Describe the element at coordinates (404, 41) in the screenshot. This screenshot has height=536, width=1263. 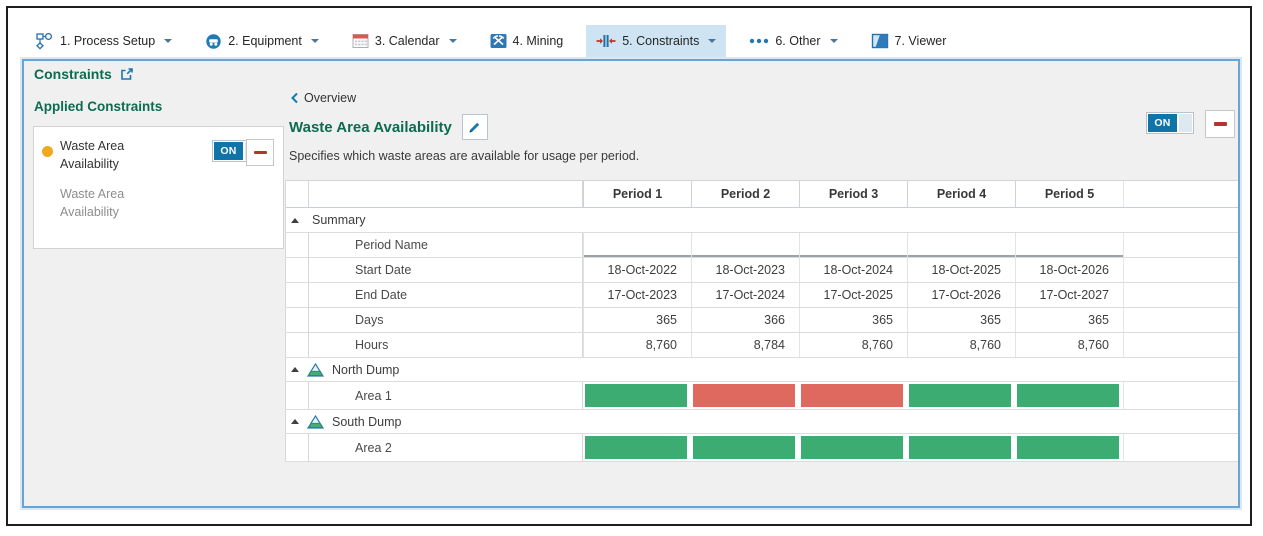
I see `tab-3-calendar: 3. Calendar` at that location.